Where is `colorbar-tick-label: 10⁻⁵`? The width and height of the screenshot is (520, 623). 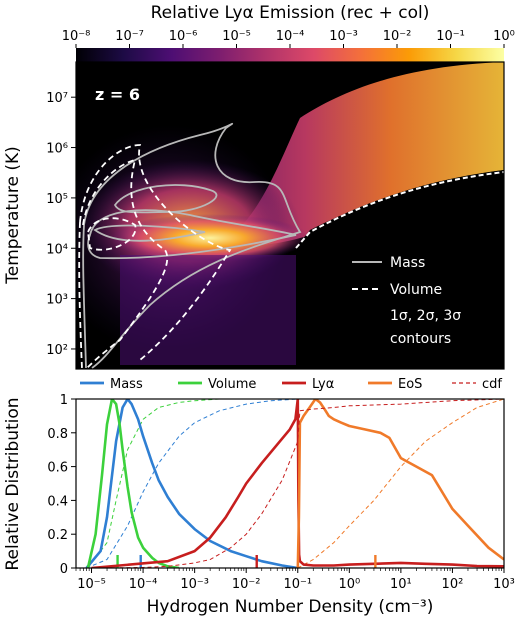 colorbar-tick-label: 10⁻⁵ is located at coordinates (236, 36).